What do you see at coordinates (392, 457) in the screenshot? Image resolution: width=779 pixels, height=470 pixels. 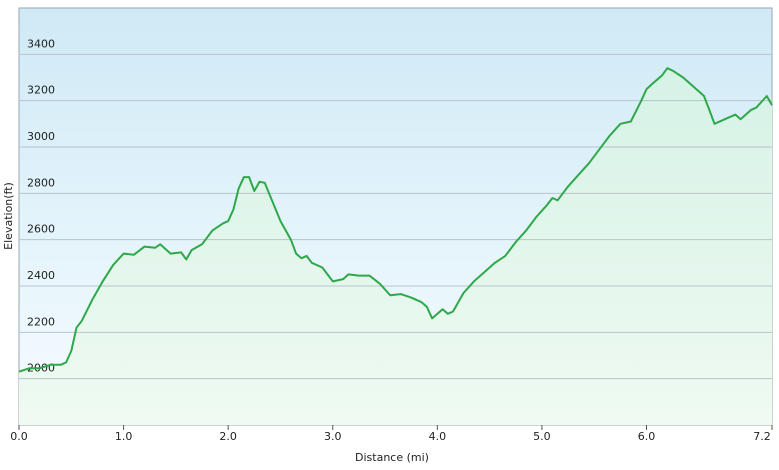 I see `x-axis-title: Distance (mi)` at bounding box center [392, 457].